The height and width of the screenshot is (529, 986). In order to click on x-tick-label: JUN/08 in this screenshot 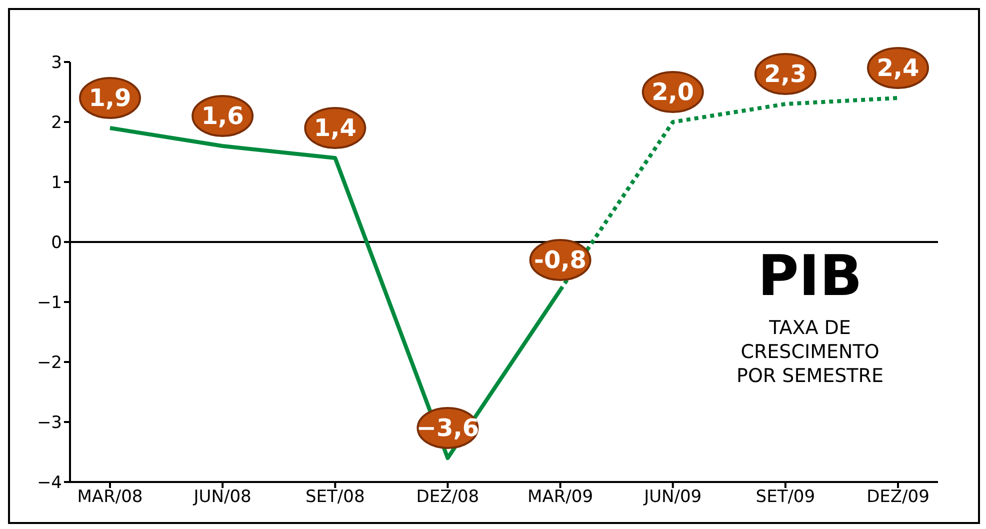, I will do `click(222, 497)`.